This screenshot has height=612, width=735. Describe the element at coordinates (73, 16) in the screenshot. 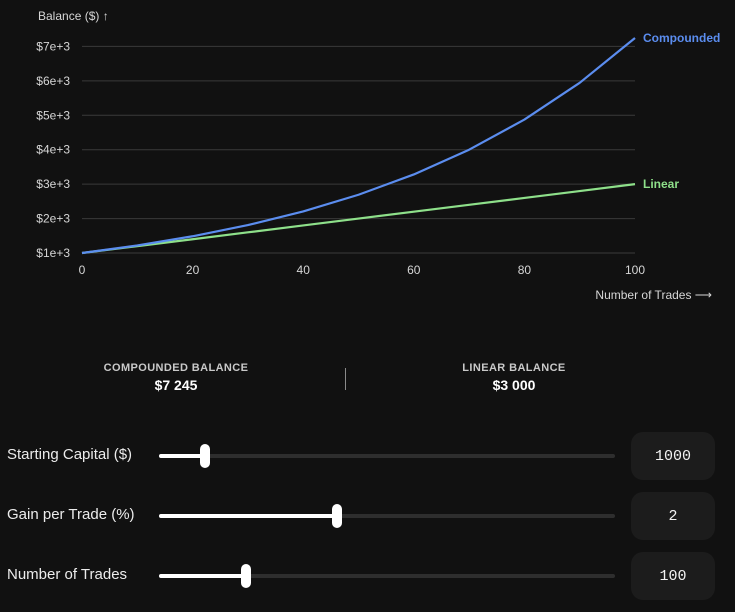

I see `y-axis-title: Balance ($) ↑` at that location.